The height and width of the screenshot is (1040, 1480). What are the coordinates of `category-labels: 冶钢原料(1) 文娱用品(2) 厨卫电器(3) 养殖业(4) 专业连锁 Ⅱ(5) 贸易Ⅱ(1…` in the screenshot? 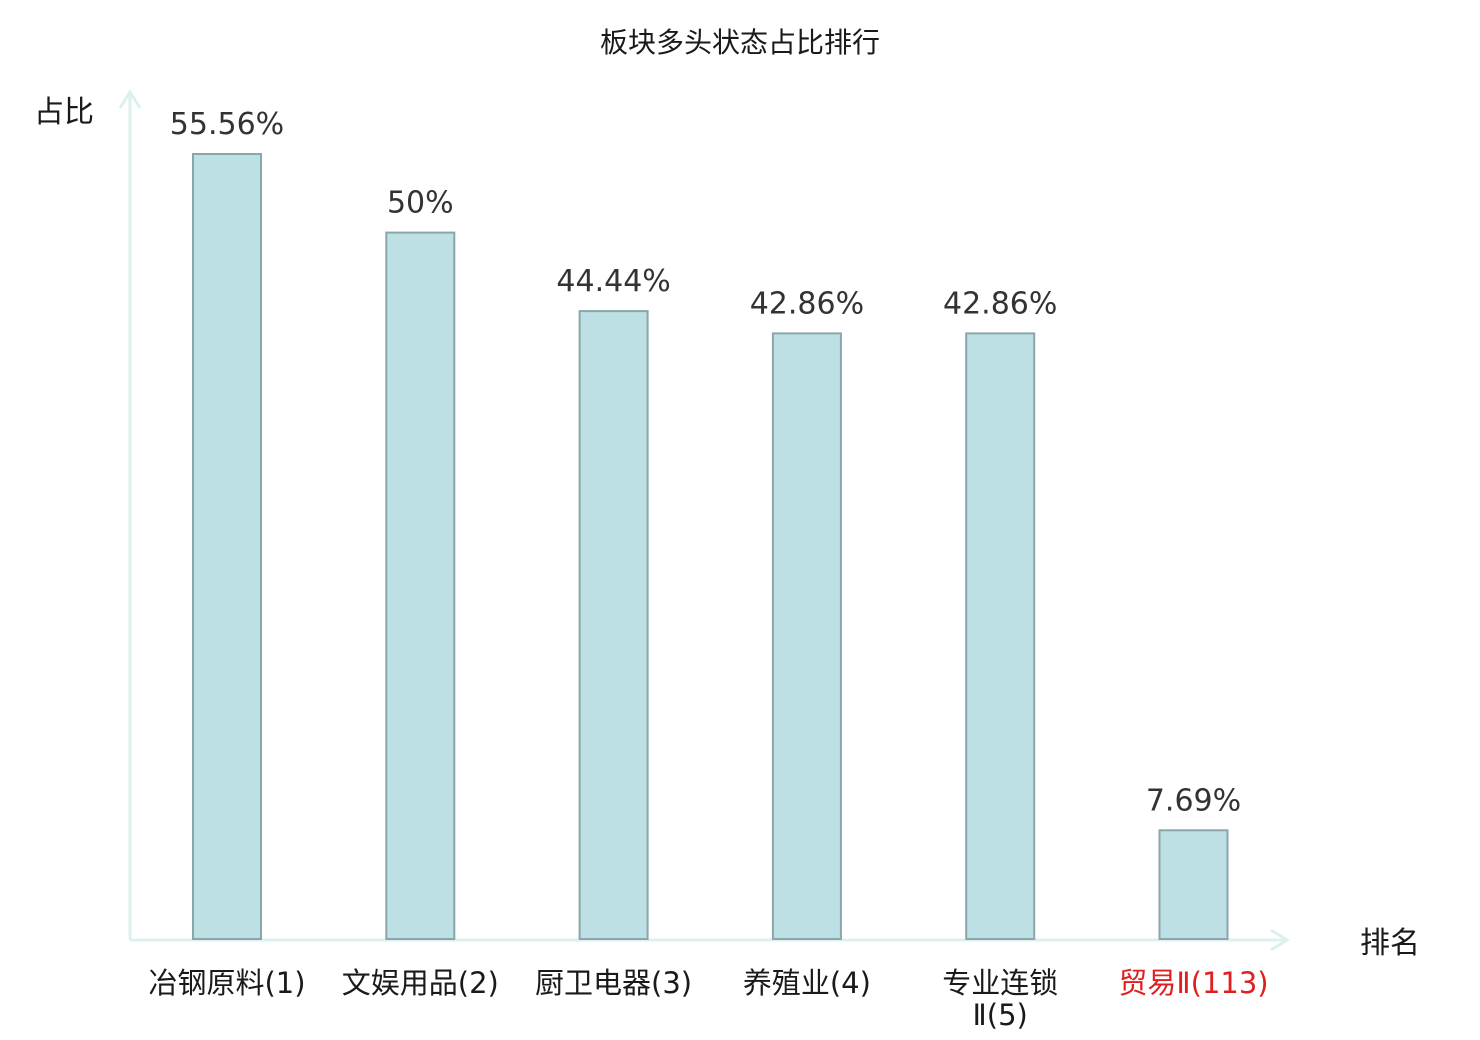 It's located at (708, 999).